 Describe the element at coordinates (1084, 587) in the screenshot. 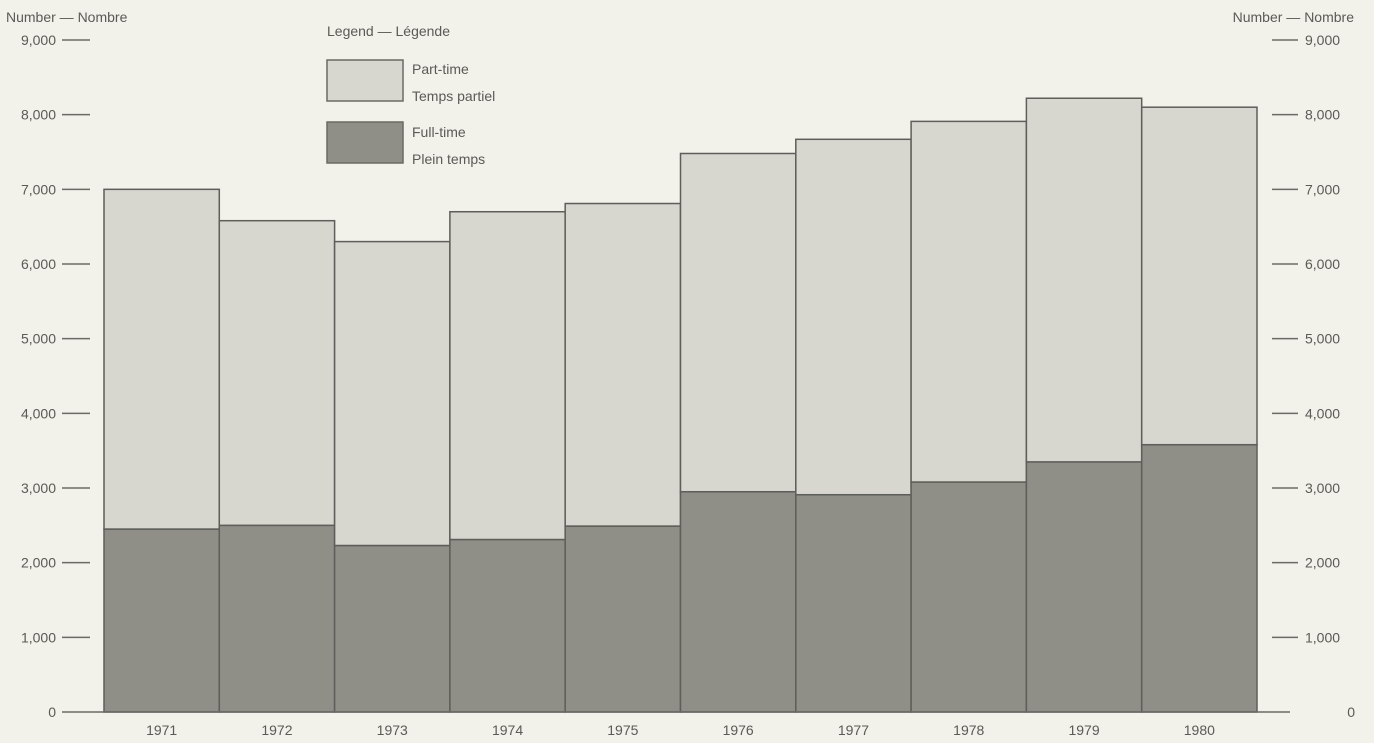

I see `bar-full-time-1979` at that location.